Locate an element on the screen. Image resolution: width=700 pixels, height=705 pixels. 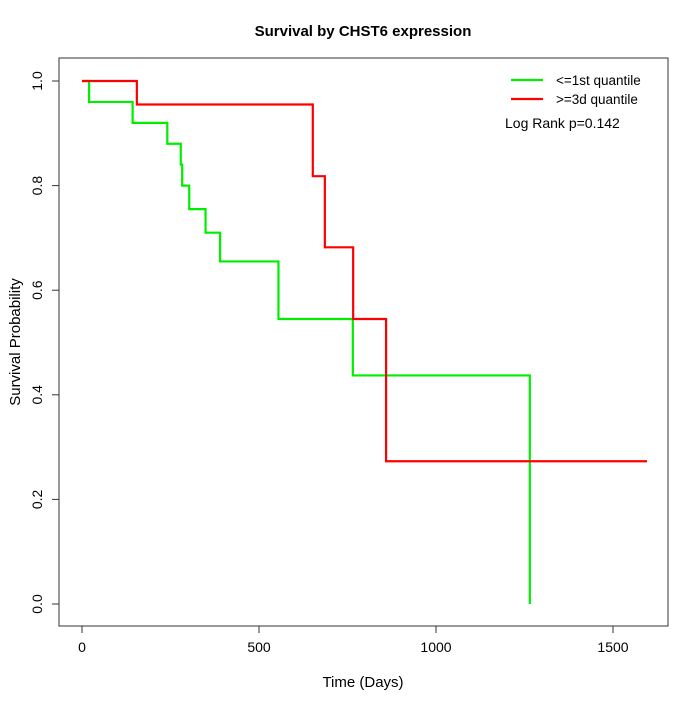
x-tick-label: 1500 is located at coordinates (612, 647).